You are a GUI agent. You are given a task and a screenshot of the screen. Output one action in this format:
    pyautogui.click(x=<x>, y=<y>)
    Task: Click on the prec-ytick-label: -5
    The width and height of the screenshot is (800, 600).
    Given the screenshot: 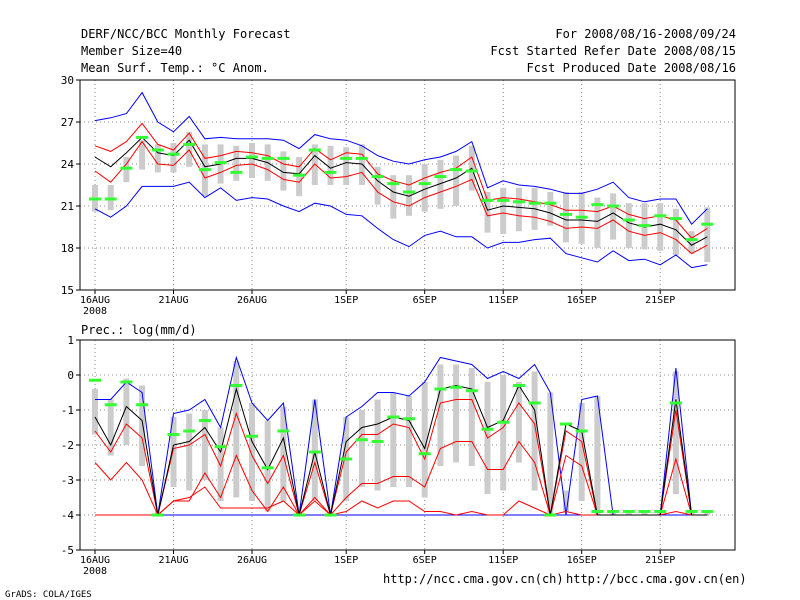 What is the action you would take?
    pyautogui.click(x=67, y=550)
    